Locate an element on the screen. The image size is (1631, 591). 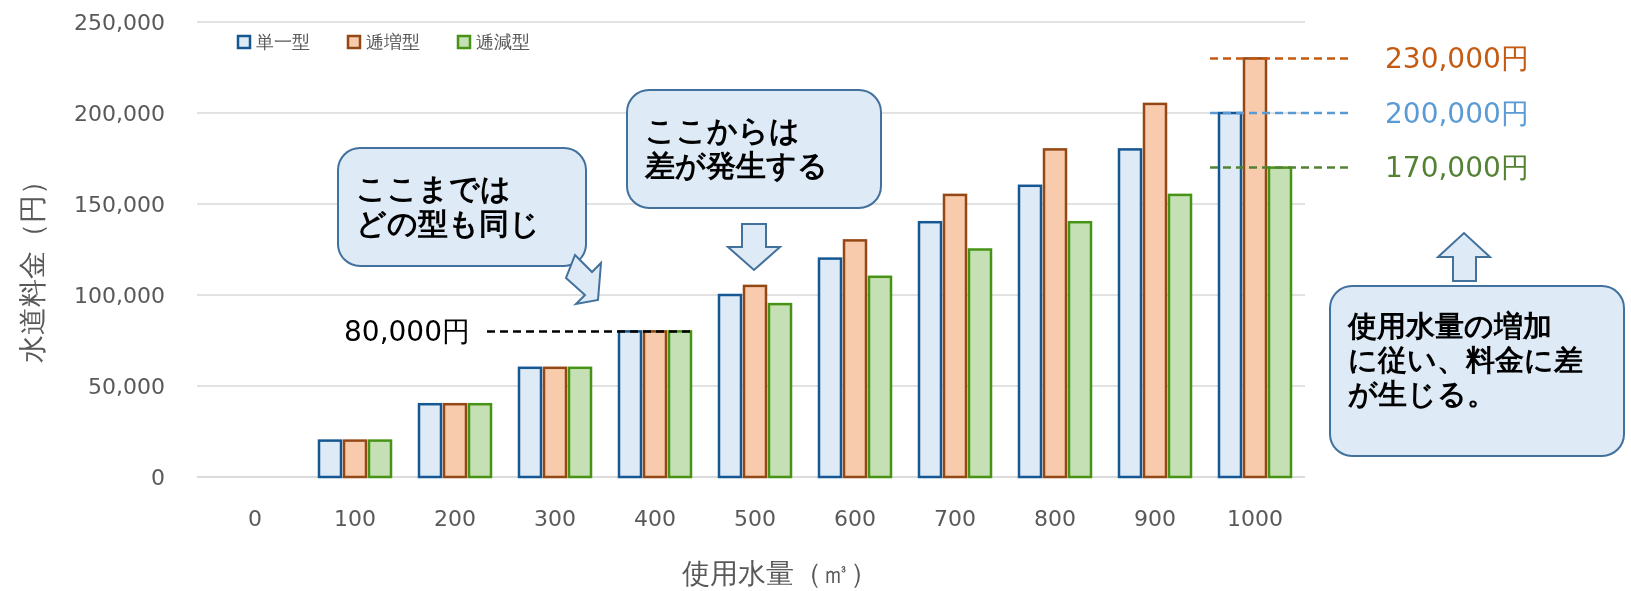
ref-line-label: 80,000円 is located at coordinates (407, 332).